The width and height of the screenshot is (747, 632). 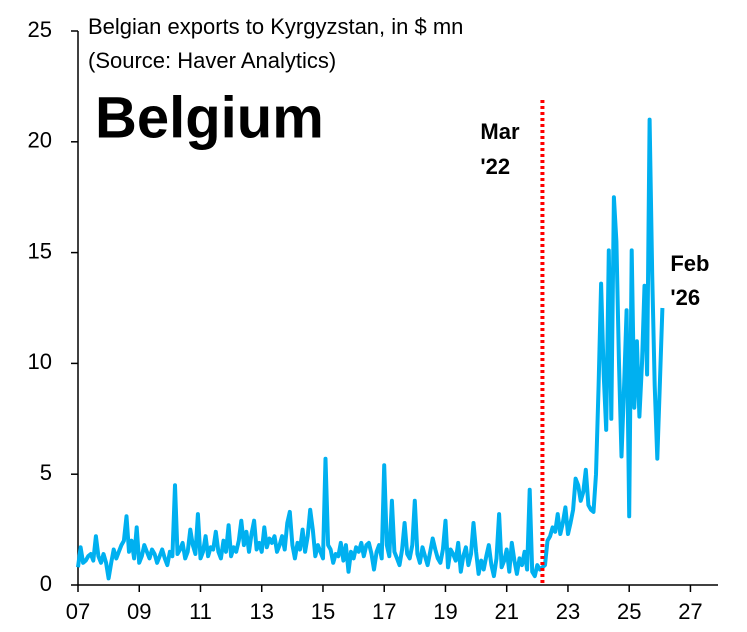 What do you see at coordinates (212, 60) in the screenshot?
I see `chart-subtitle: (Source: Haver Analytics)` at bounding box center [212, 60].